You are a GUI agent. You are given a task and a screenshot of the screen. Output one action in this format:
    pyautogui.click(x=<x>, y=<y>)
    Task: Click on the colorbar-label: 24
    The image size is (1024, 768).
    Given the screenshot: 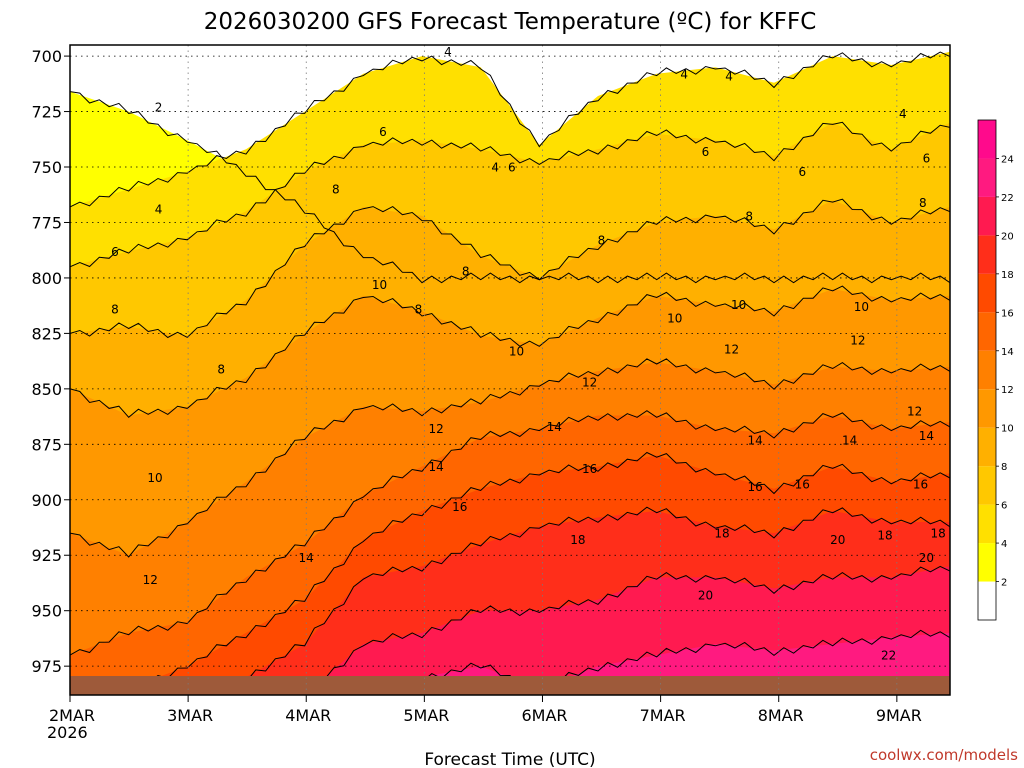 What is the action you would take?
    pyautogui.click(x=1007, y=159)
    